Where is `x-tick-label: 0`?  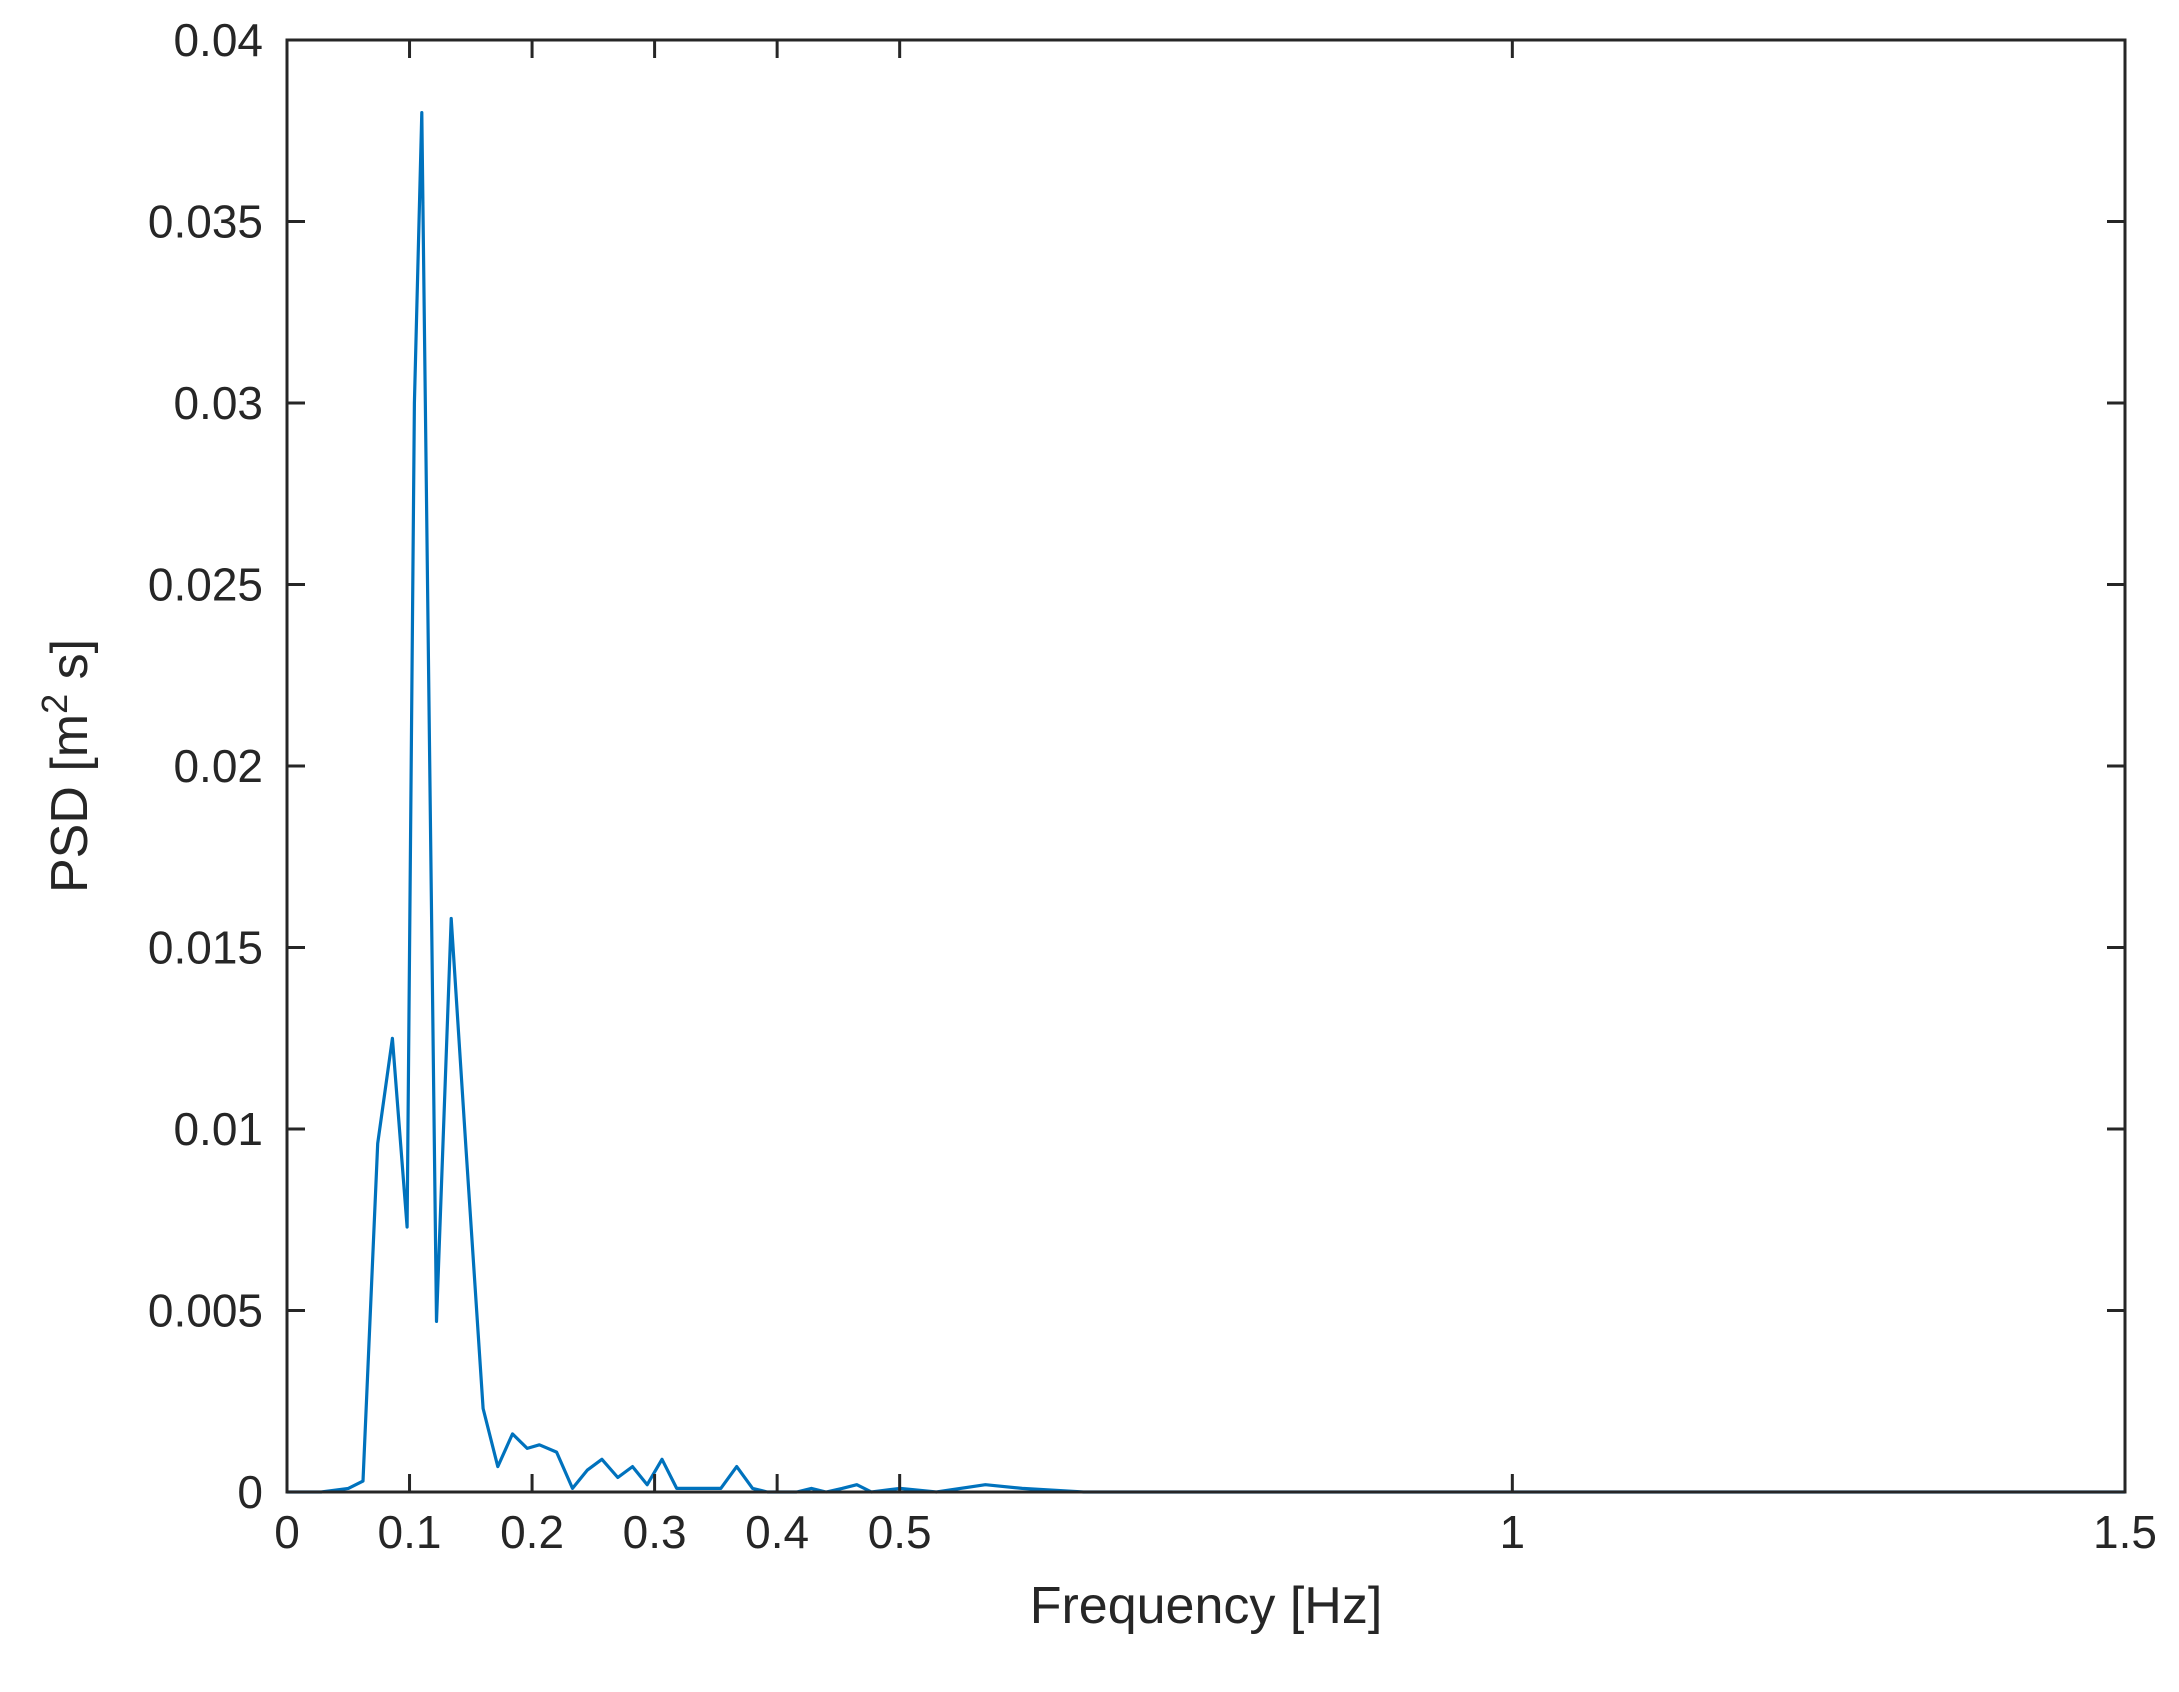 x-tick-label: 0 is located at coordinates (287, 1532).